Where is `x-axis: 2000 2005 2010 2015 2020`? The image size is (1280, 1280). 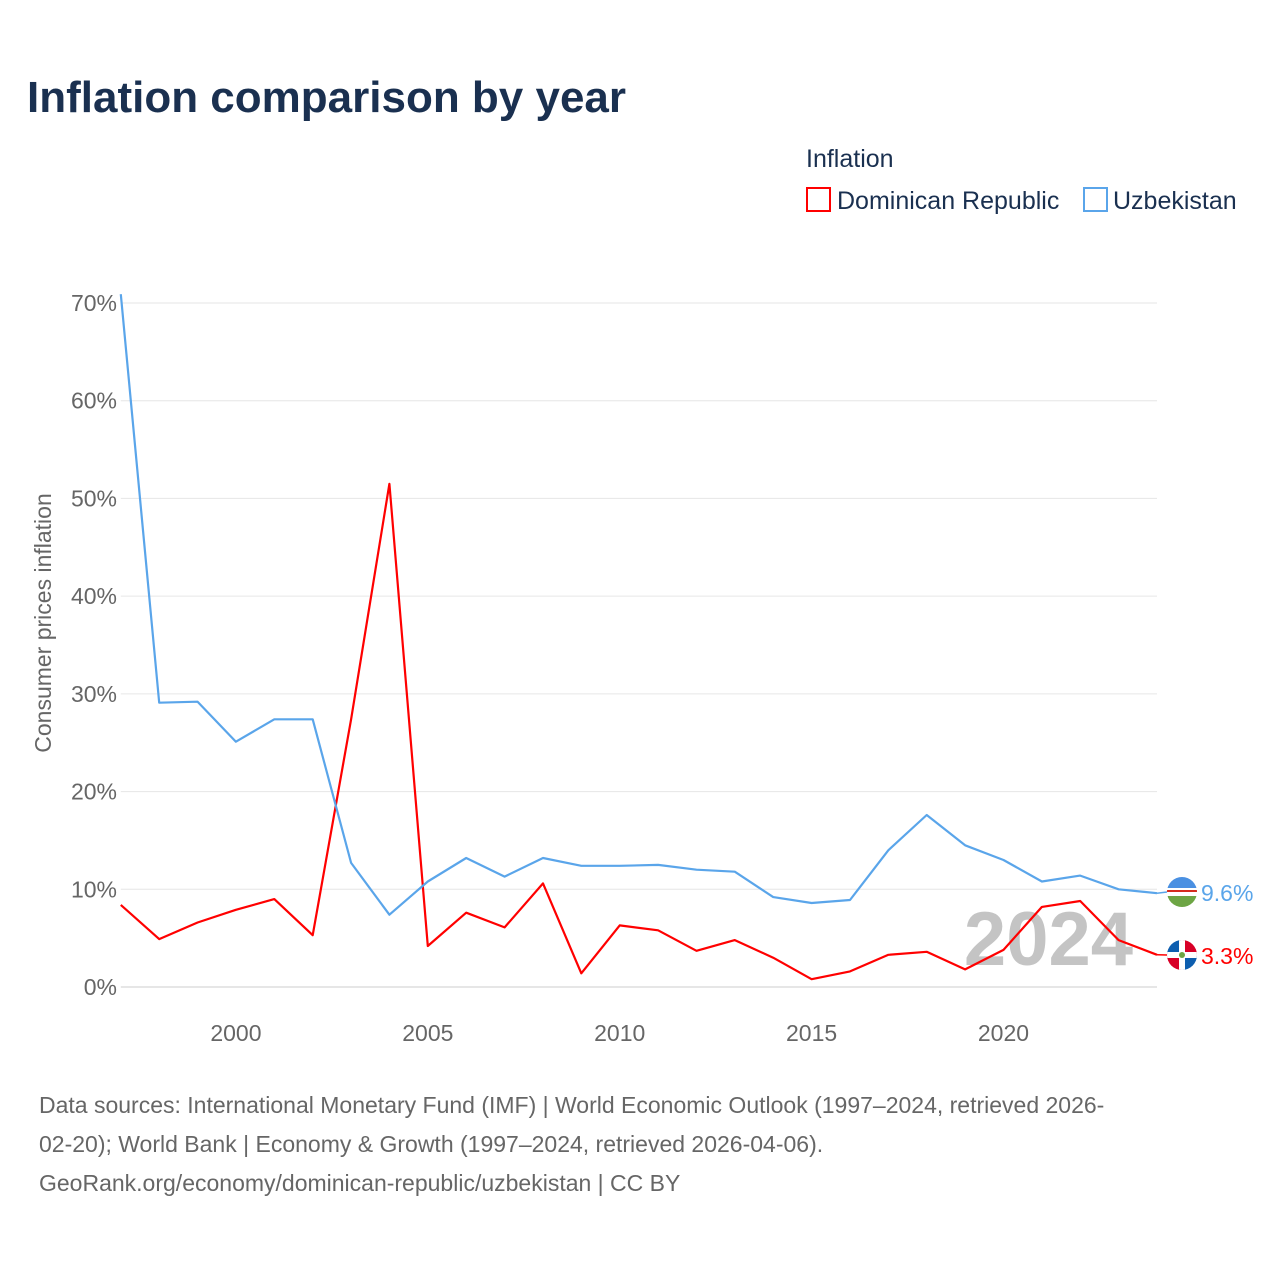
x-axis: 2000 2005 2010 2015 2020 is located at coordinates (619, 1033).